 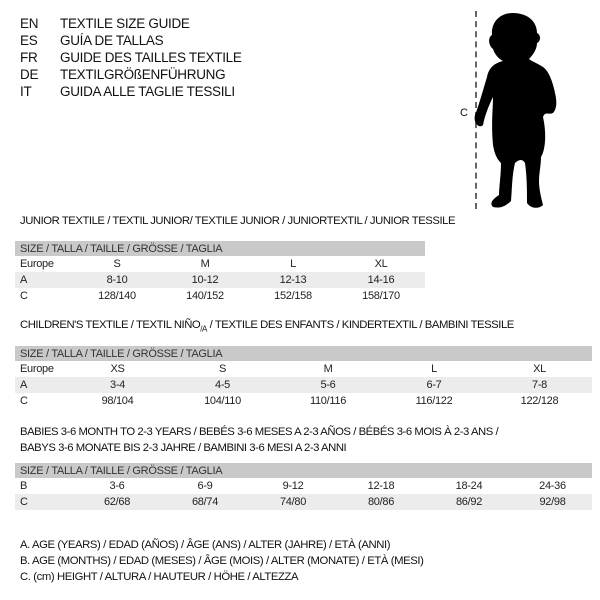 I want to click on cell: 68/74, so click(x=205, y=502).